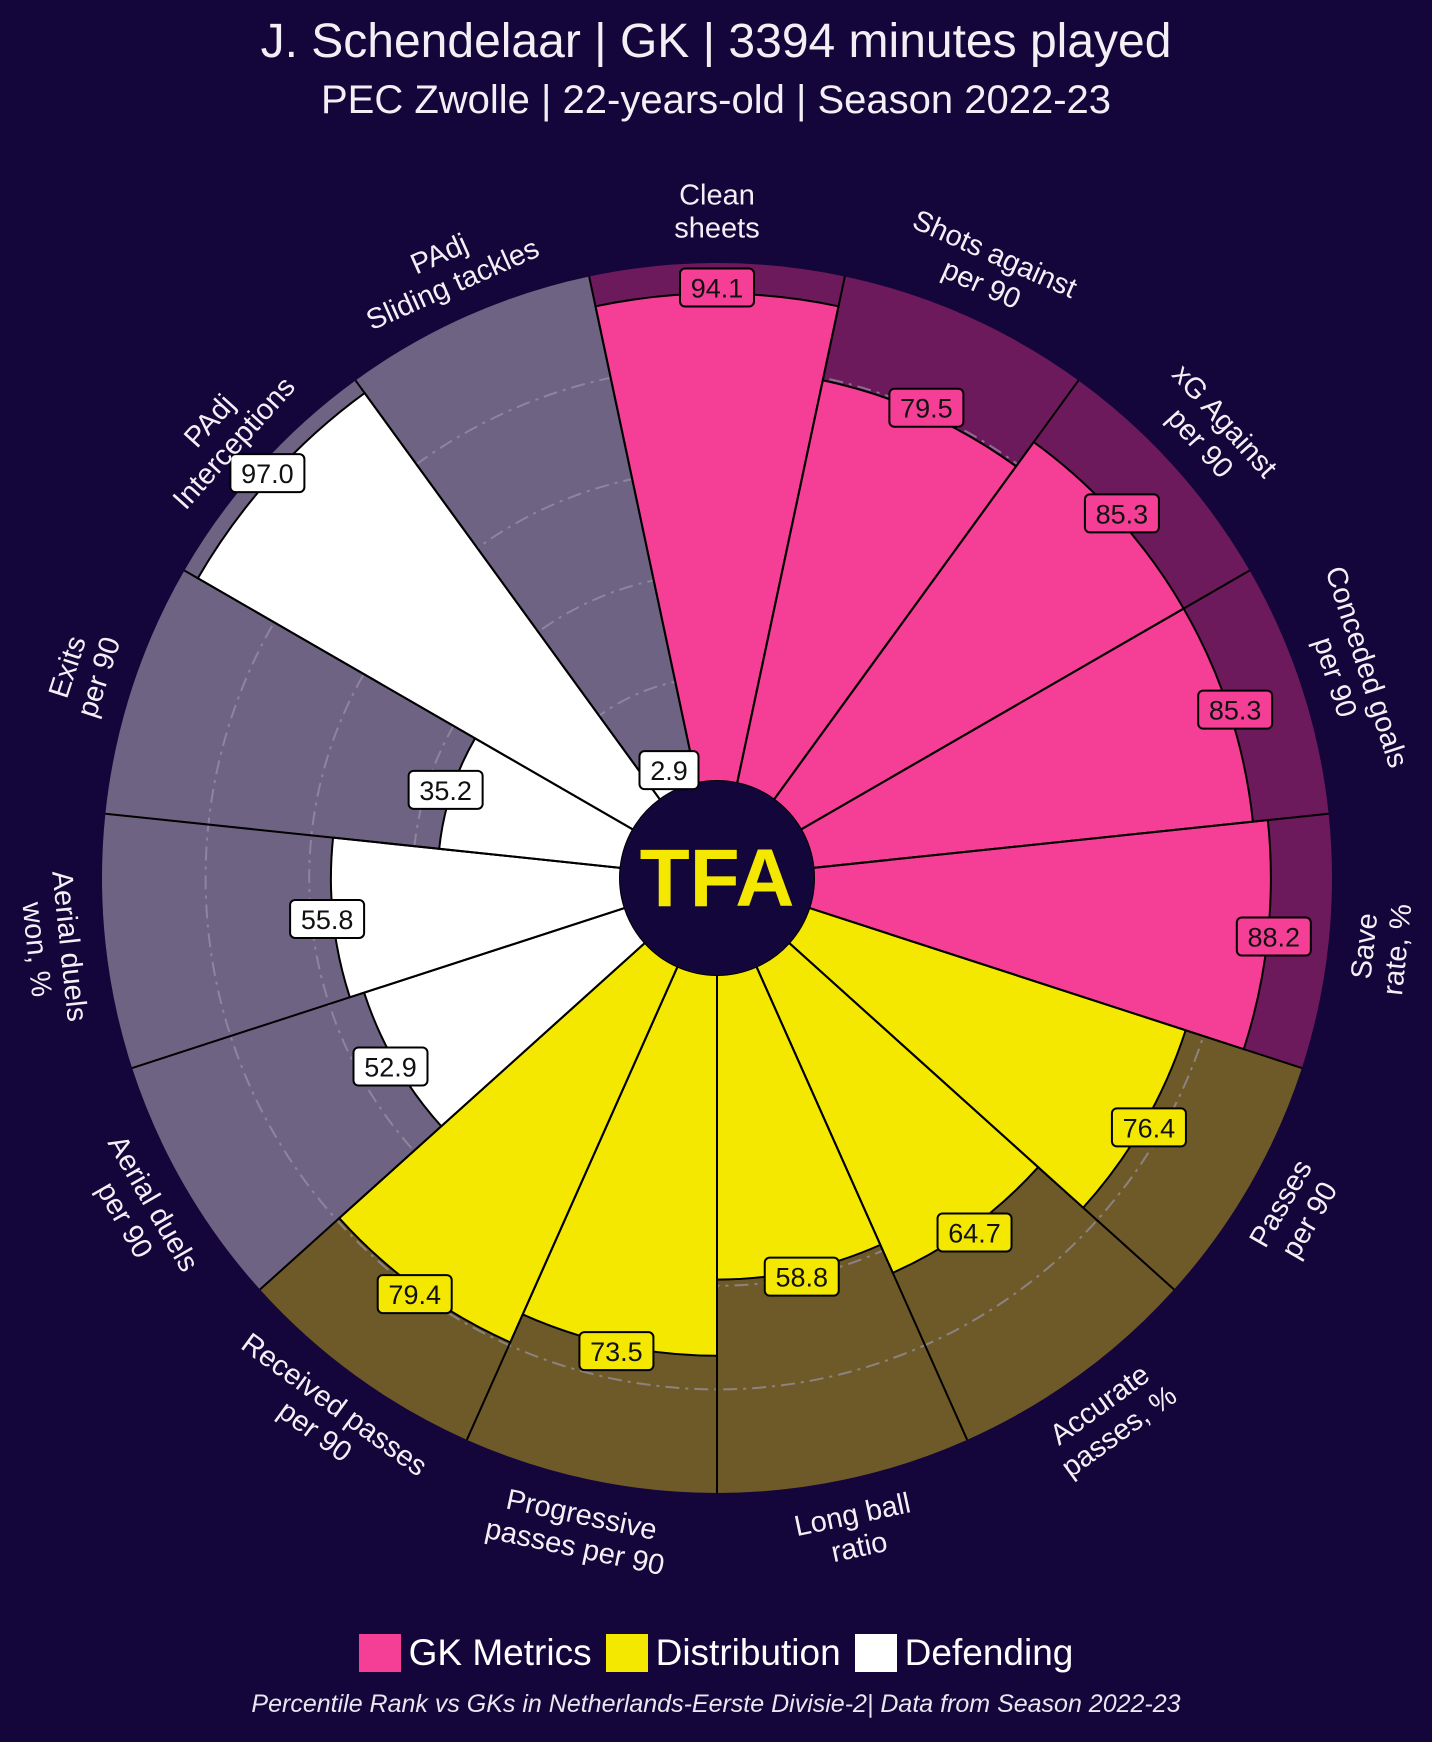 This screenshot has width=1432, height=1742. What do you see at coordinates (379, 1653) in the screenshot?
I see `legend-swatch-gk-metrics` at bounding box center [379, 1653].